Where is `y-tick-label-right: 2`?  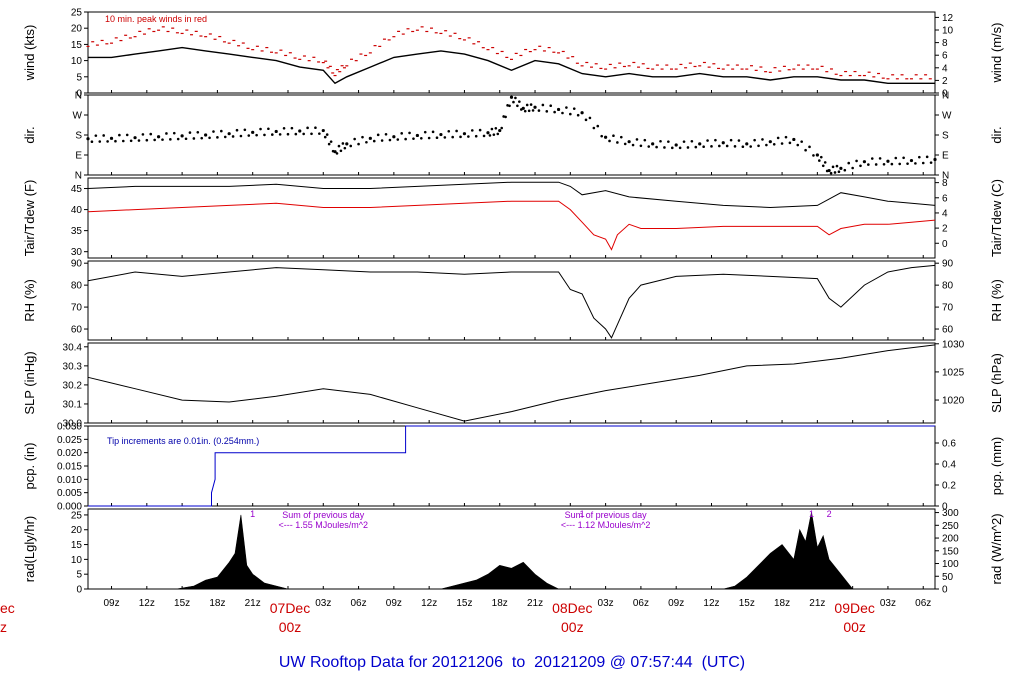 y-tick-label-right: 2 is located at coordinates (945, 229).